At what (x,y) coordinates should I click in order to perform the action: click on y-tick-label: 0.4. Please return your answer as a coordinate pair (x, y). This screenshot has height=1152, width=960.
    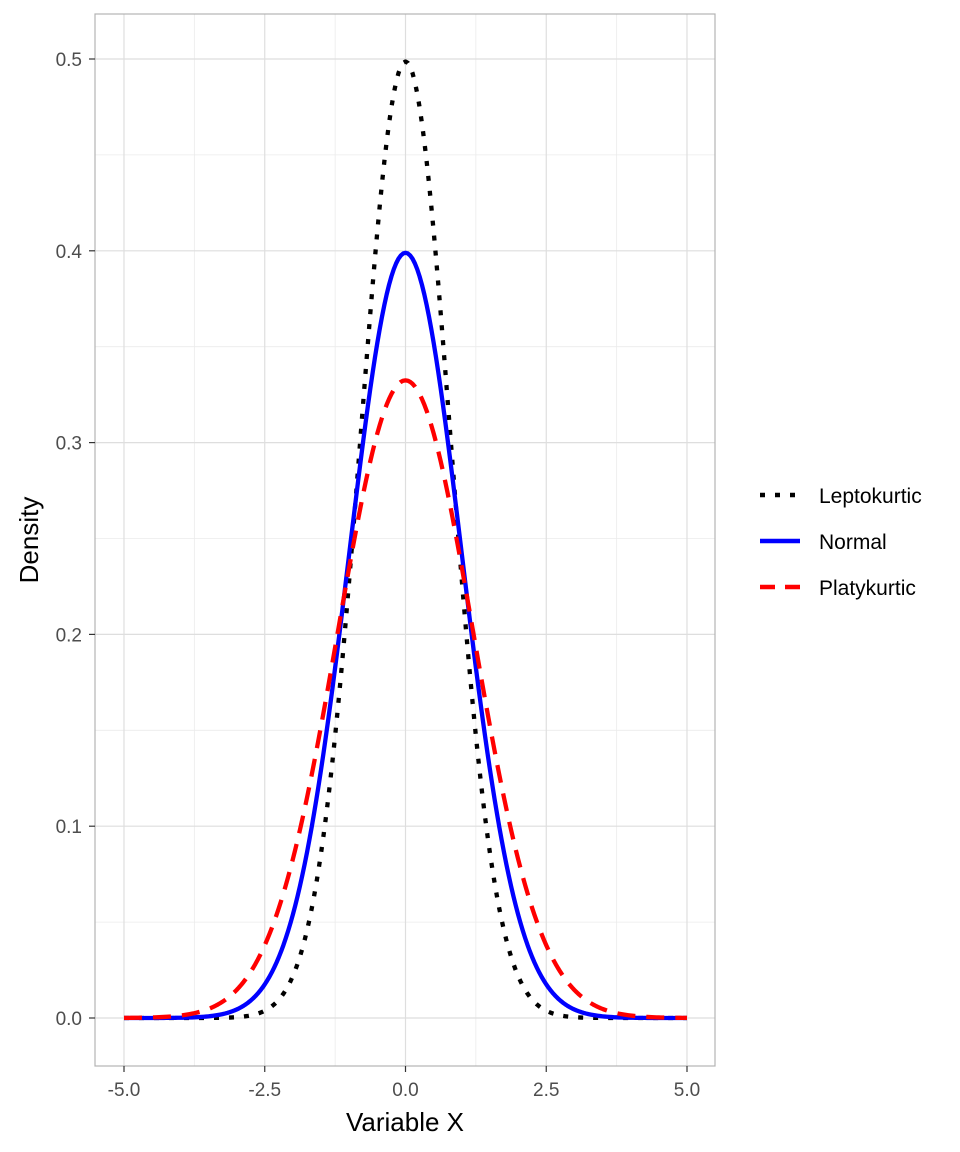
    Looking at the image, I should click on (69, 252).